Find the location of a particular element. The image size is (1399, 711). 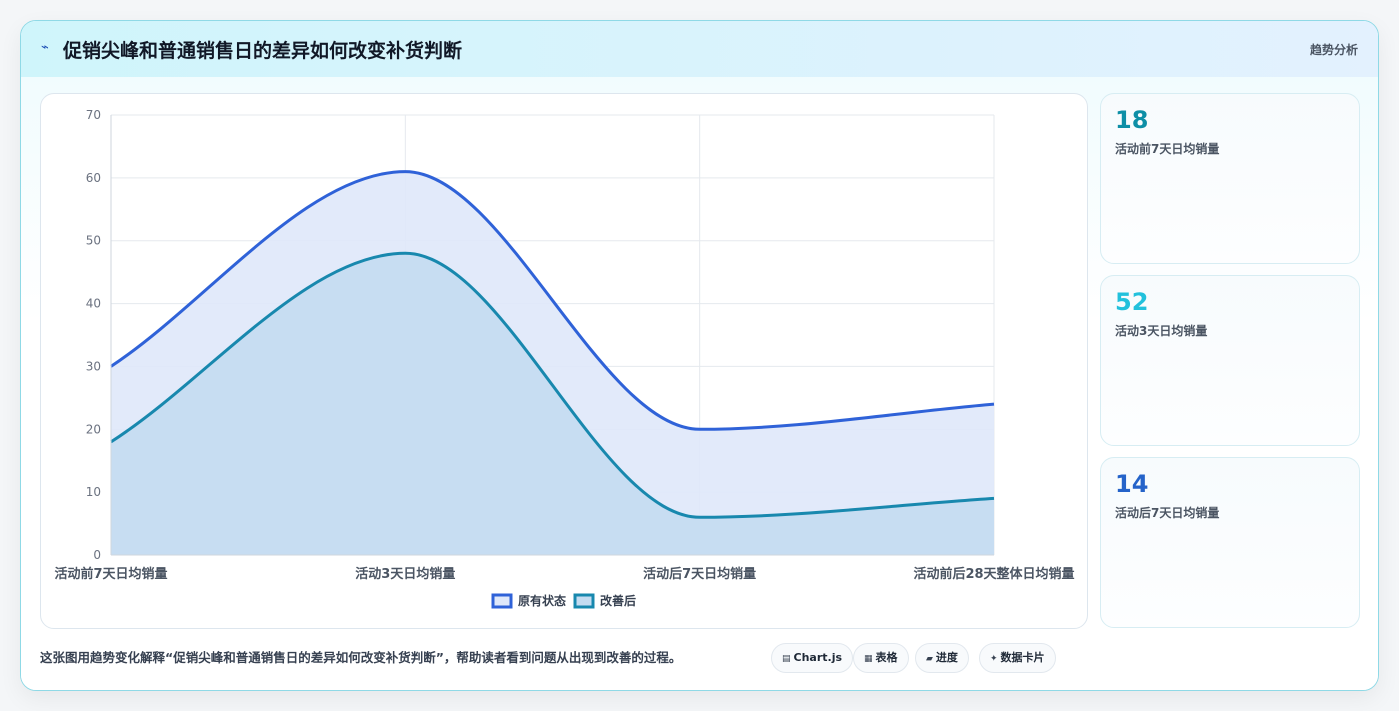

y-tick-label: 60 is located at coordinates (93, 178).